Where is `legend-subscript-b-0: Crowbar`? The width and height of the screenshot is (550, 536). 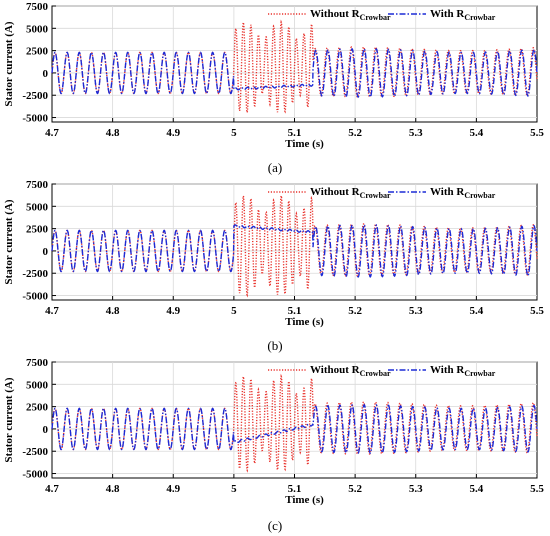
legend-subscript-b-0: Crowbar is located at coordinates (375, 195).